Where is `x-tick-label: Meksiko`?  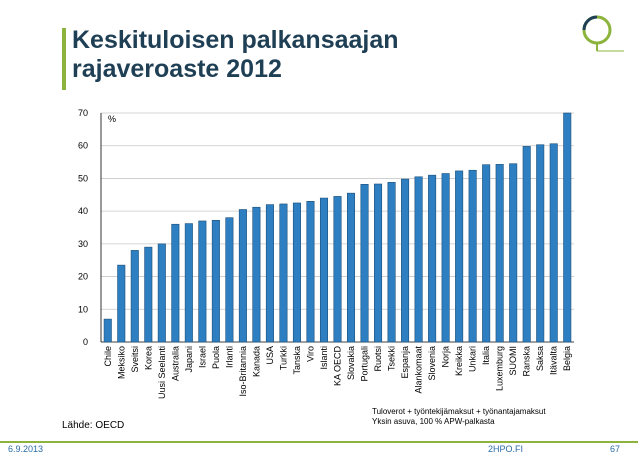 x-tick-label: Meksiko is located at coordinates (121, 362).